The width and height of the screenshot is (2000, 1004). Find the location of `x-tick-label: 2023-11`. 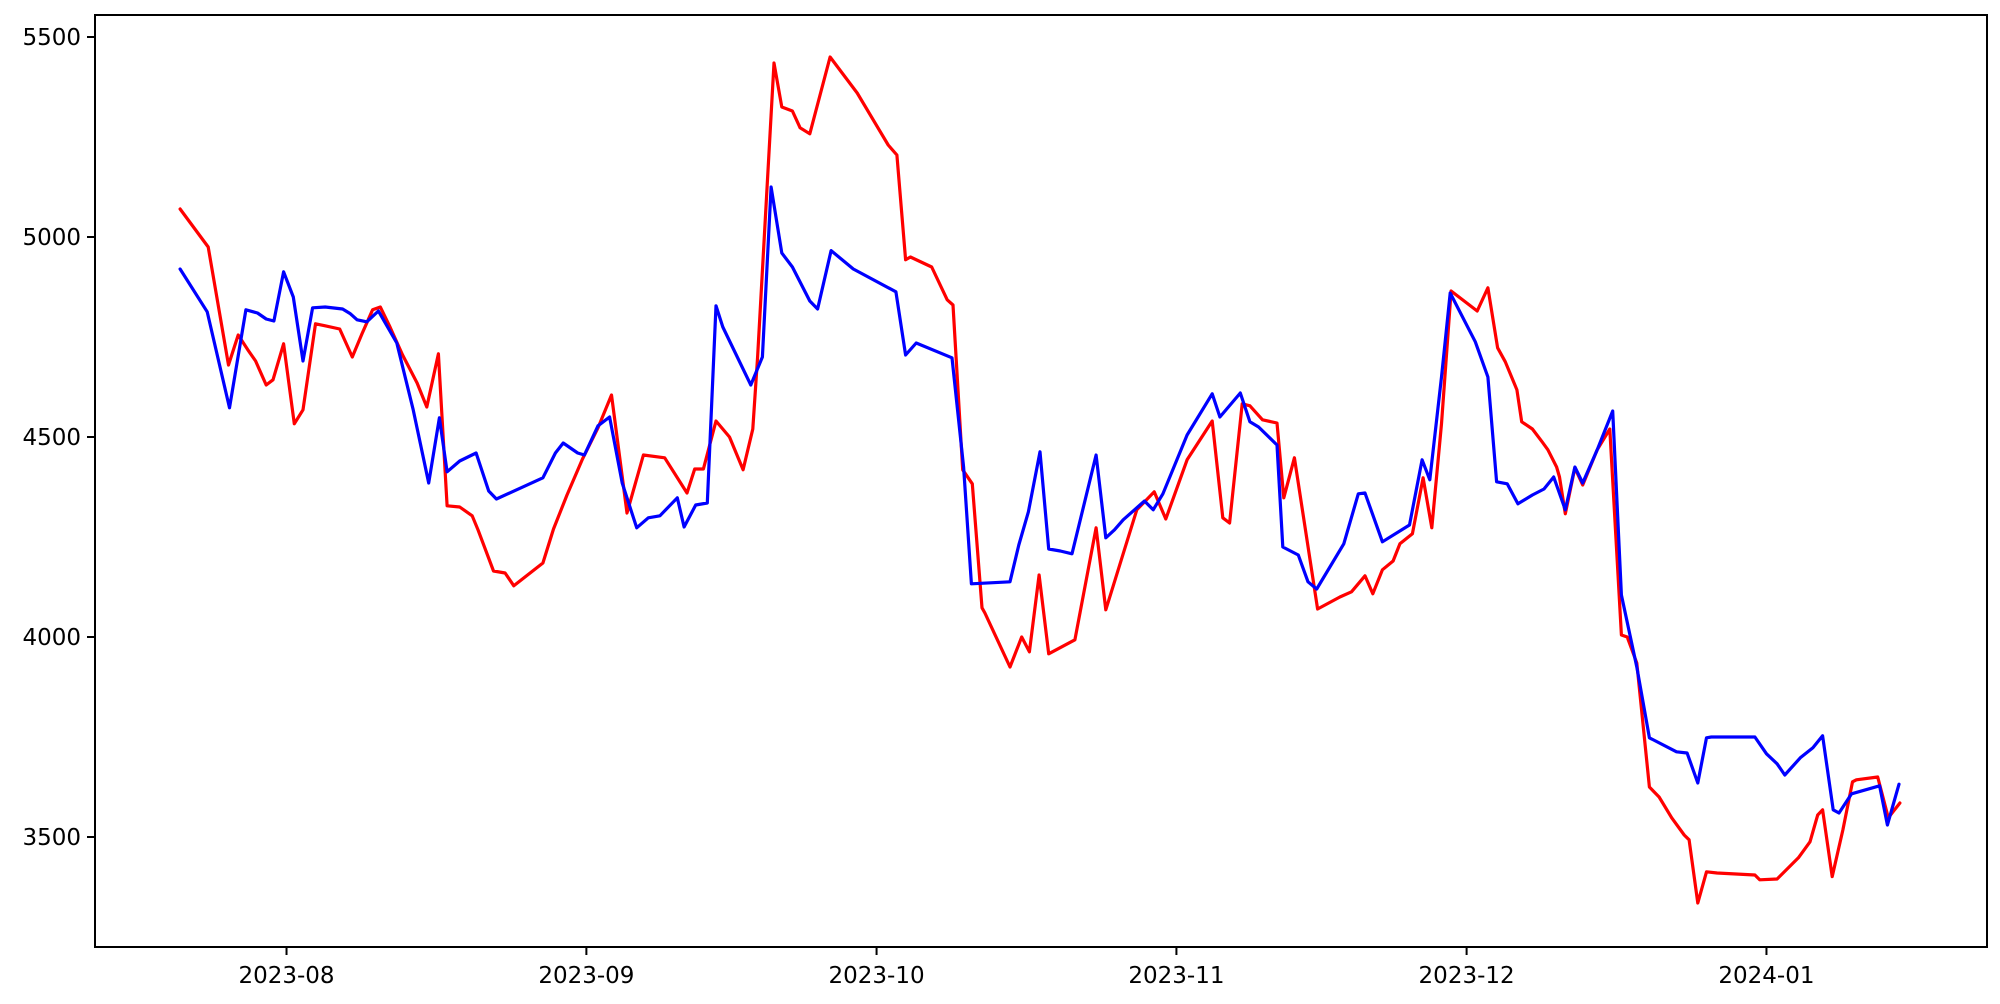

x-tick-label: 2023-11 is located at coordinates (1176, 976).